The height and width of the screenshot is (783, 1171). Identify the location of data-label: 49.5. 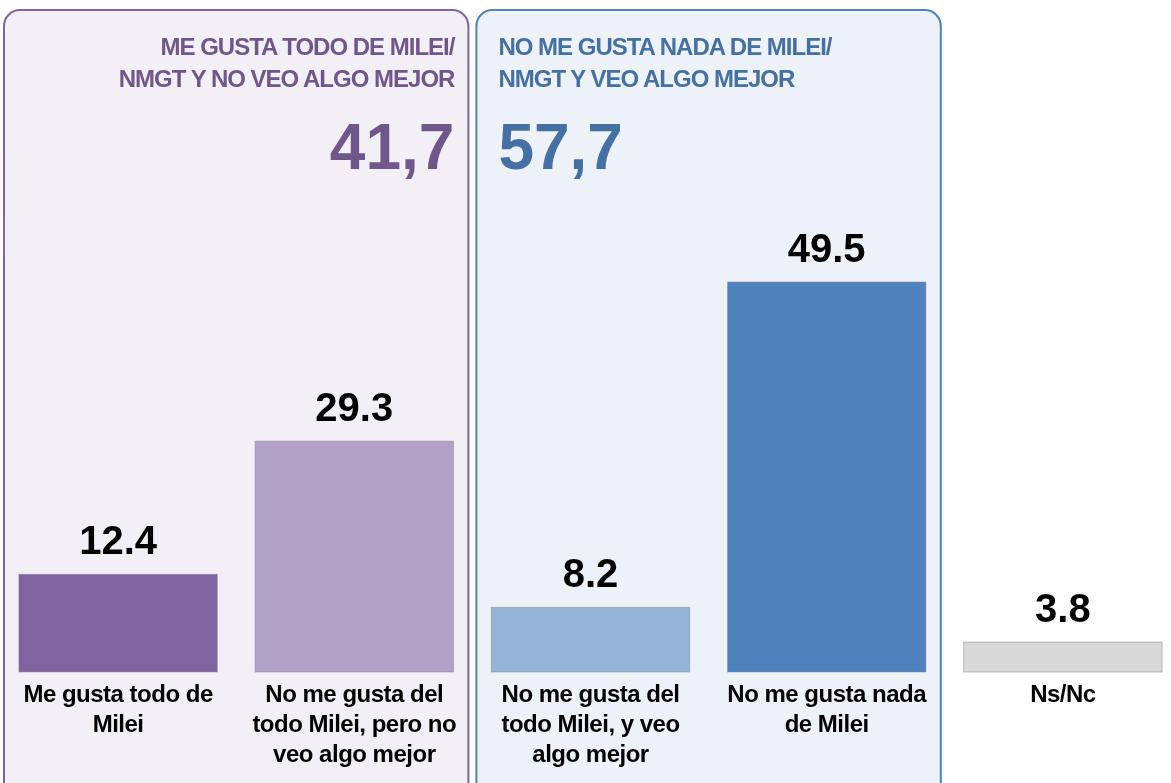
(826, 248).